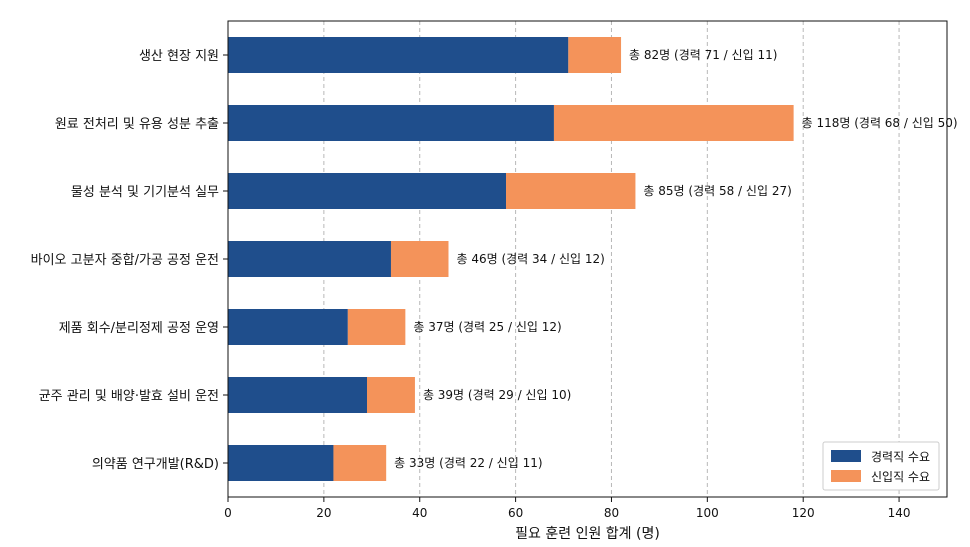 Image resolution: width=970 pixels, height=547 pixels. Describe the element at coordinates (155, 464) in the screenshot. I see `category-label: 의약품 연구개발(R&D)` at that location.